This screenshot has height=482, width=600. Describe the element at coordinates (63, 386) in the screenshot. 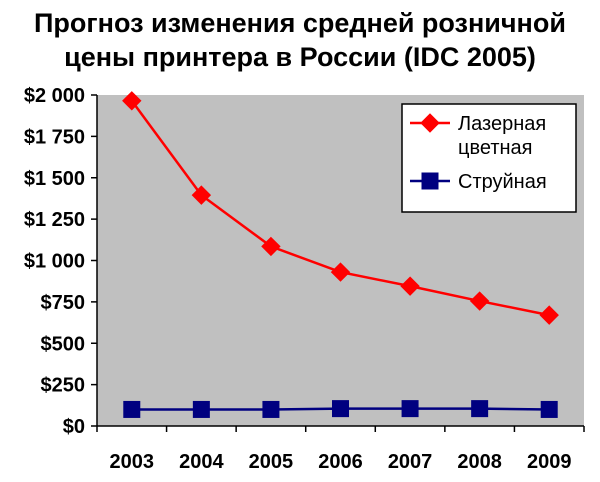

I see `y-tick-label: $250` at that location.